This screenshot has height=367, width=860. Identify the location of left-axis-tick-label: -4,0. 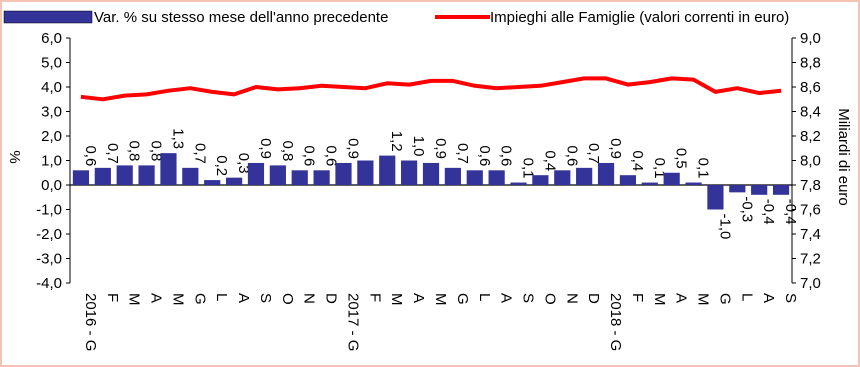
(49, 283).